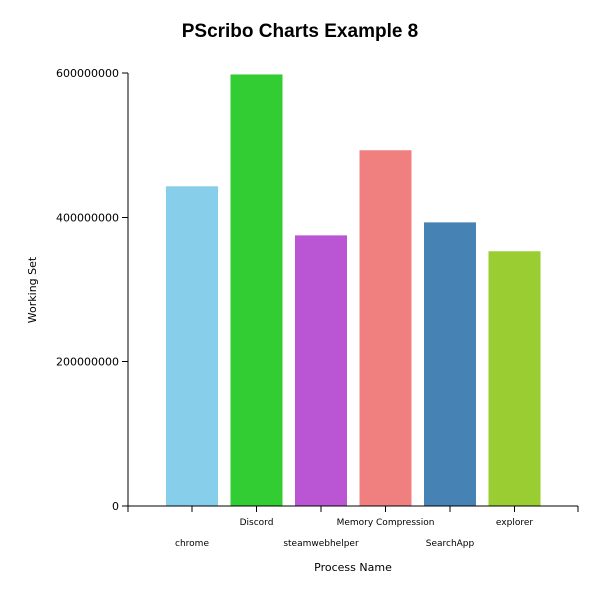 The image size is (600, 600). I want to click on y-axis: 0 200000000 400000000 600000000, so click(92, 290).